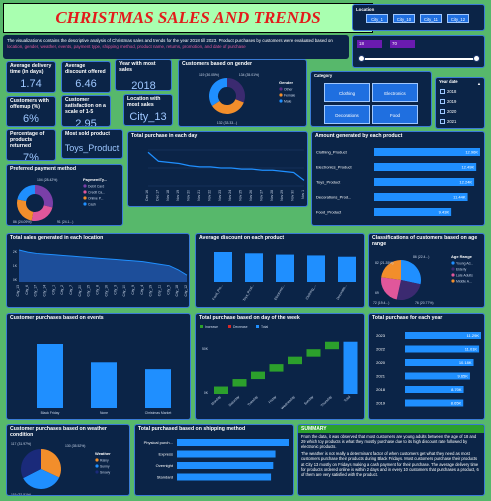 Image resolution: width=491 pixels, height=501 pixels. Describe the element at coordinates (377, 18) in the screenshot. I see `location-city-1: City_1` at that location.